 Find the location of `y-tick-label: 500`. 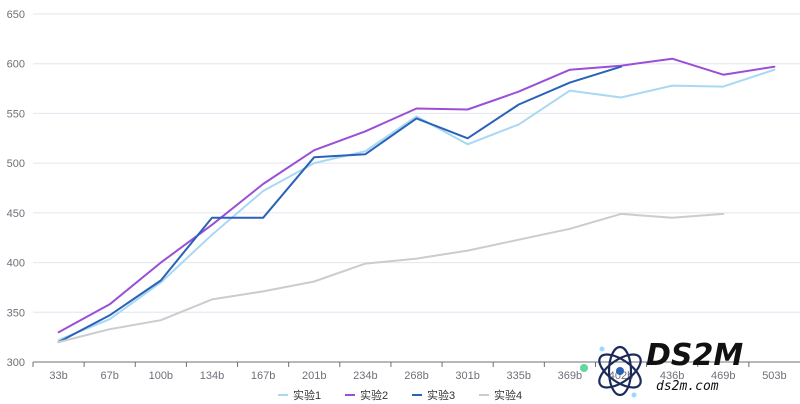

y-tick-label: 500 is located at coordinates (16, 164).